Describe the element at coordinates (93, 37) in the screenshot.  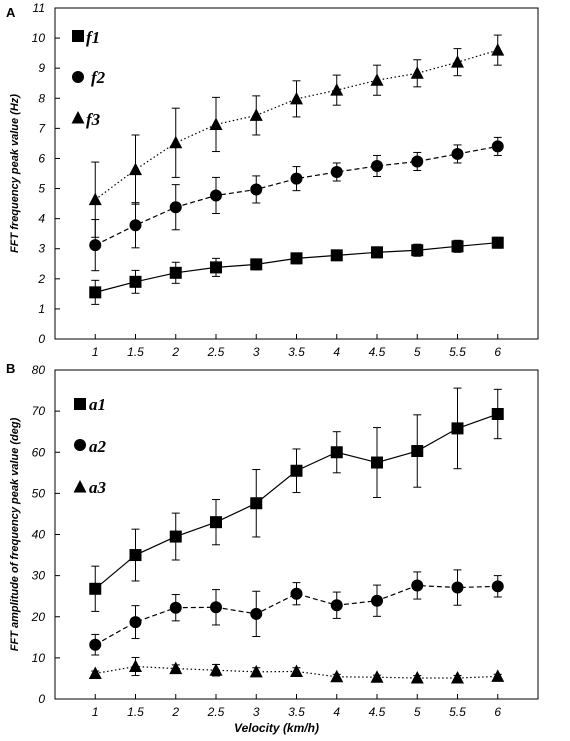
I see `legend-label-f1: f1` at that location.